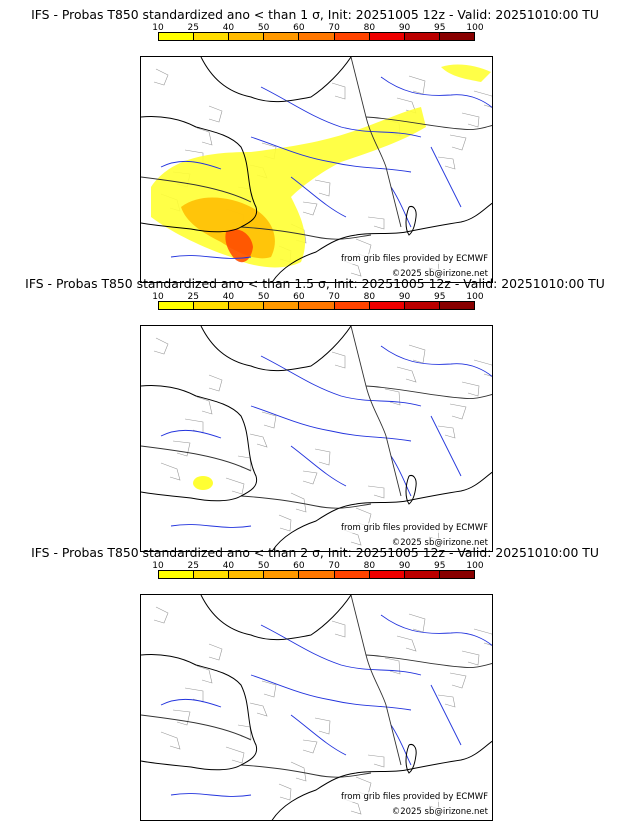 This screenshot has width=630, height=828. Describe the element at coordinates (475, 297) in the screenshot. I see `colorbar-tick-label: 100` at that location.